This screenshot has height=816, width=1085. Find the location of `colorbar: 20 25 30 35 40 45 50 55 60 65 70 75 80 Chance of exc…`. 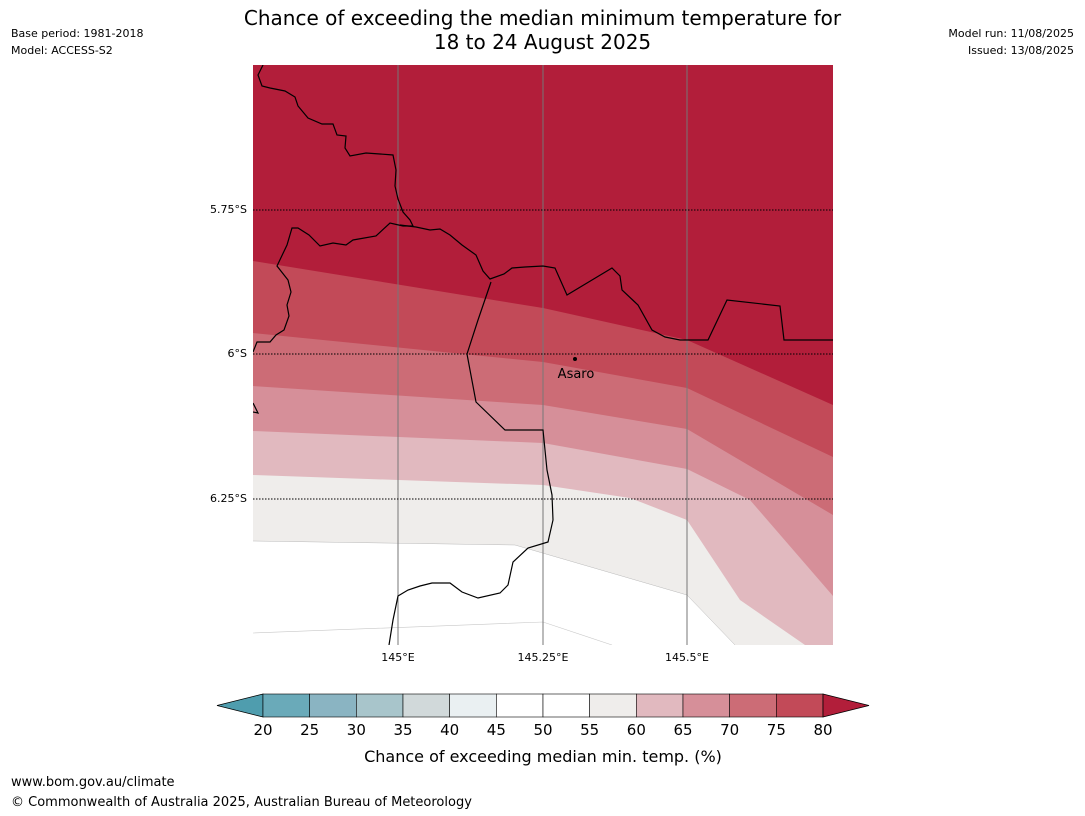

colorbar: 20 25 30 35 40 45 50 55 60 65 70 75 80 Chance of exc… is located at coordinates (543, 729).